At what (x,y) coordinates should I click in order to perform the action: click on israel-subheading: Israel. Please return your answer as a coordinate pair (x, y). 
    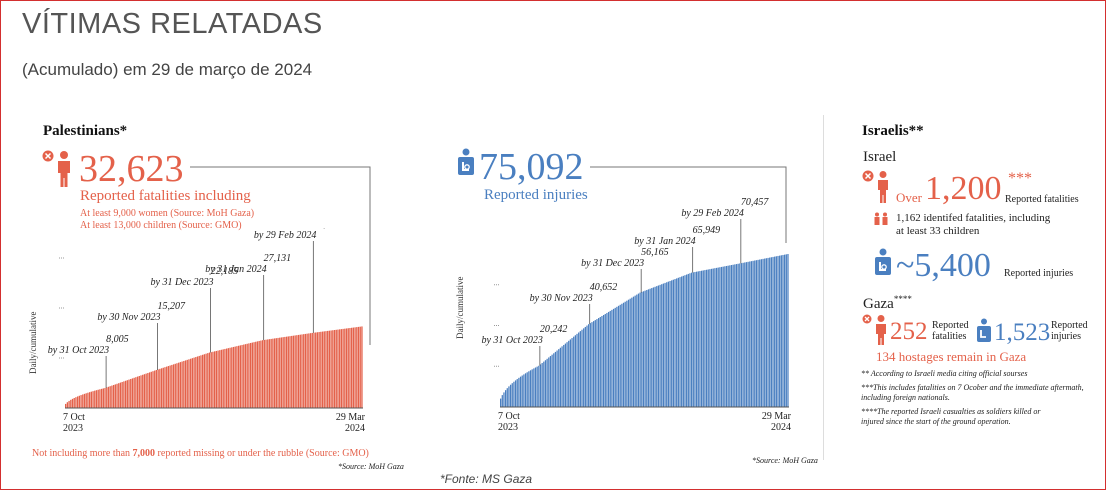
    Looking at the image, I should click on (880, 157).